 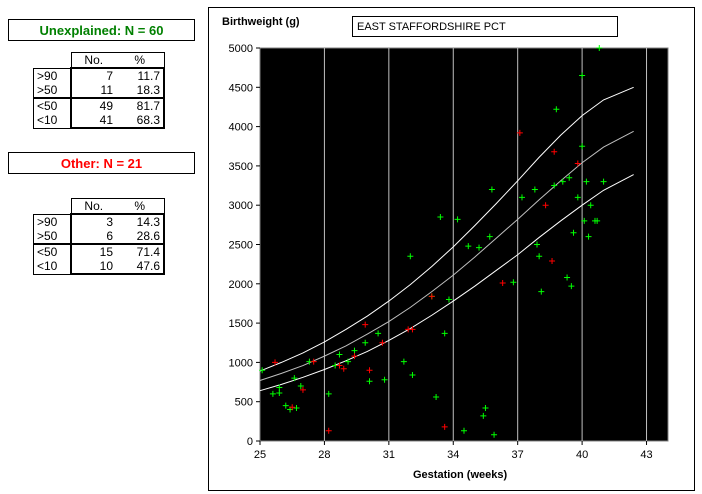 What do you see at coordinates (241, 246) in the screenshot?
I see `y-tick-label: 2500` at bounding box center [241, 246].